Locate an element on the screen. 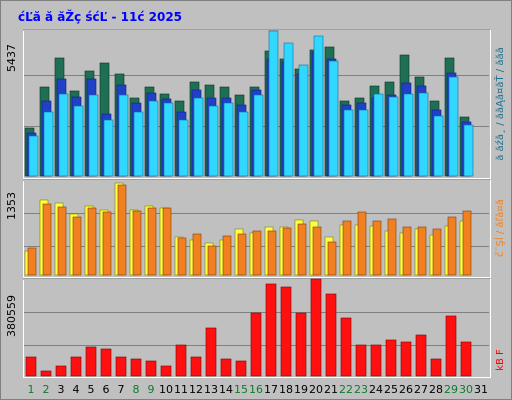  x-tick-label-15: 15 is located at coordinates (241, 389).